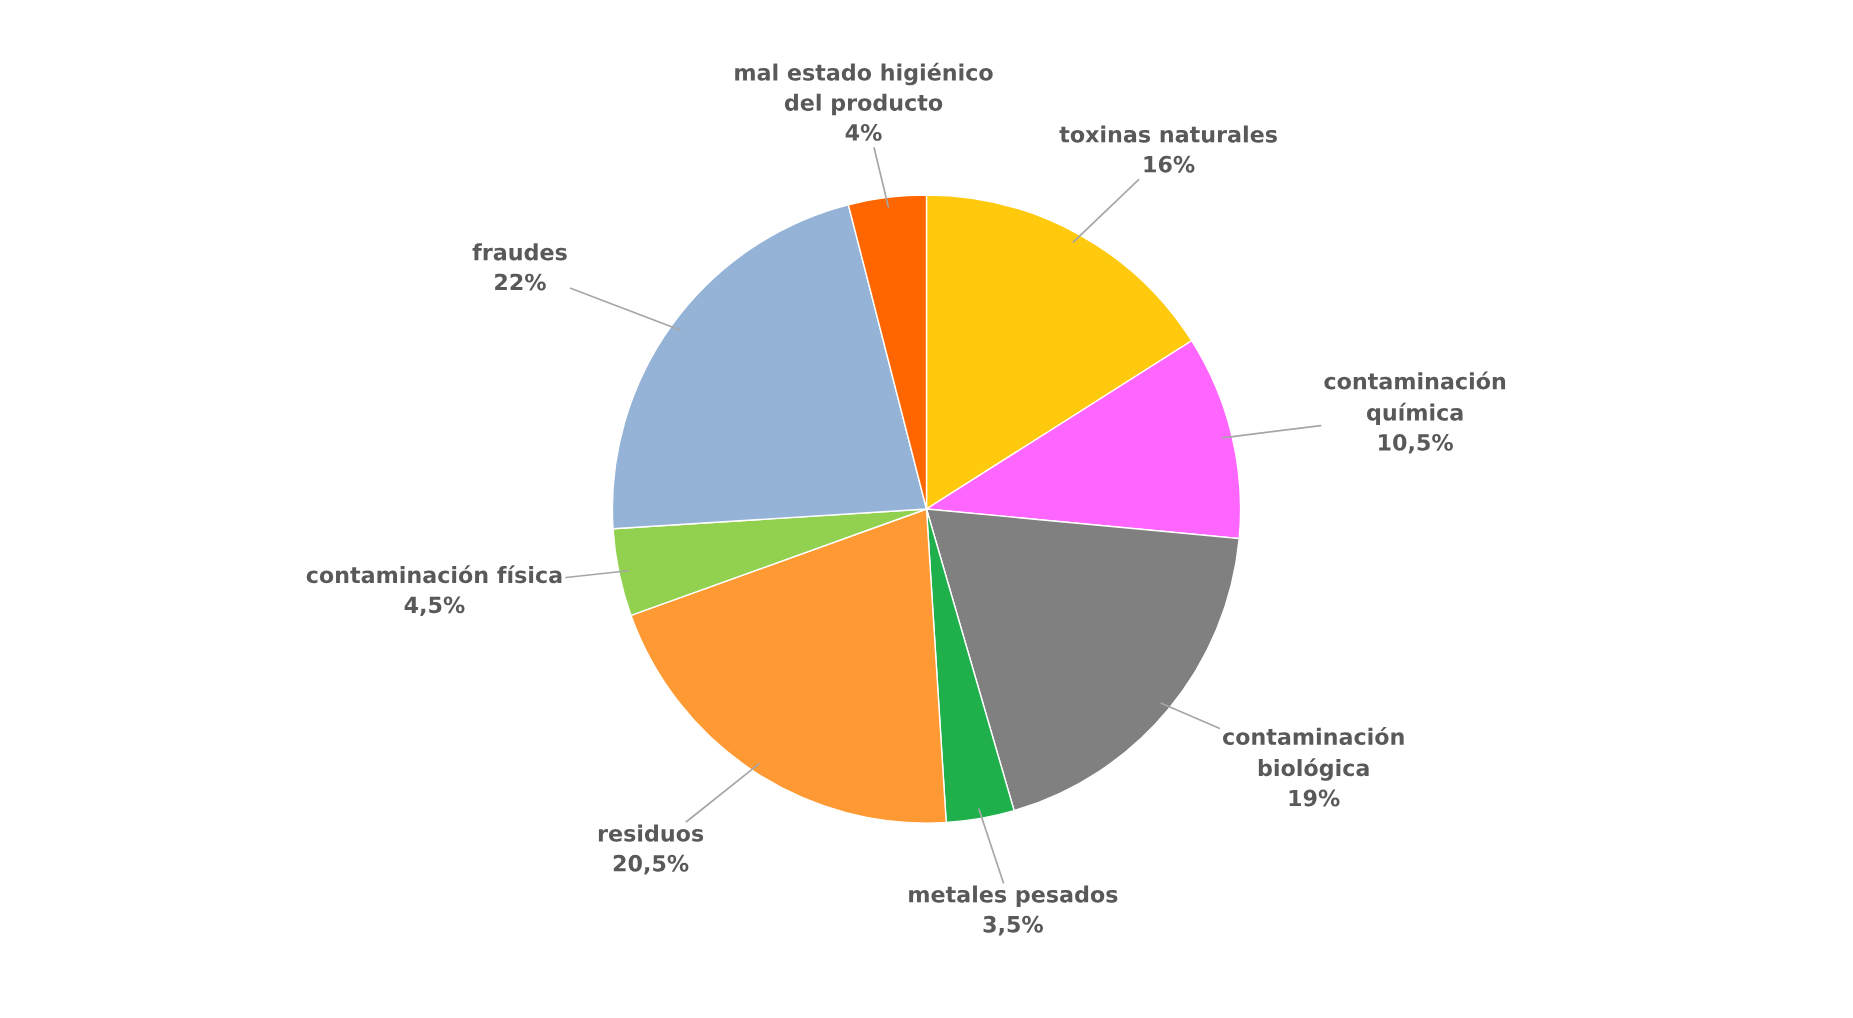  Describe the element at coordinates (1415, 398) in the screenshot. I see `slice-label: contaminación química` at that location.